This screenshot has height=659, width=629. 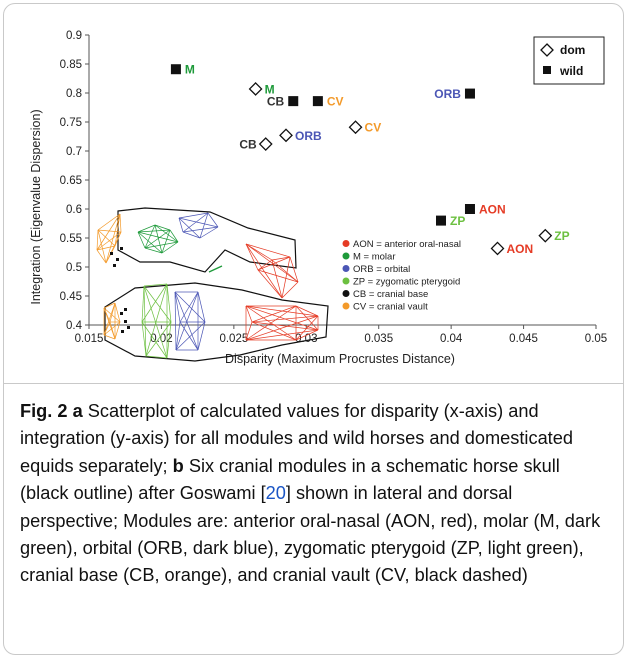 I want to click on dom-point-aon, so click(x=497, y=248).